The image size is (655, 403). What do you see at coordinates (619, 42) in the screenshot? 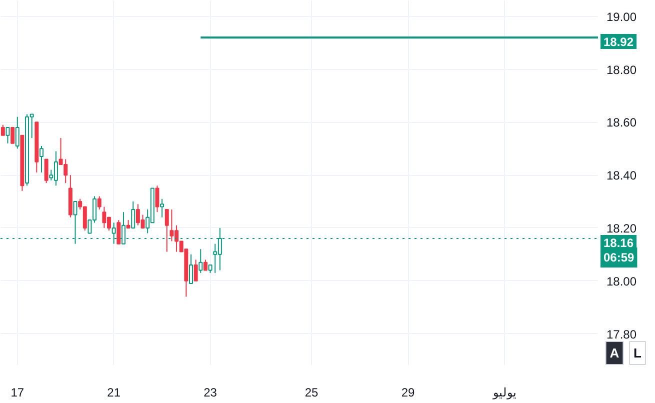
I see `data-label: 18.92` at bounding box center [619, 42].